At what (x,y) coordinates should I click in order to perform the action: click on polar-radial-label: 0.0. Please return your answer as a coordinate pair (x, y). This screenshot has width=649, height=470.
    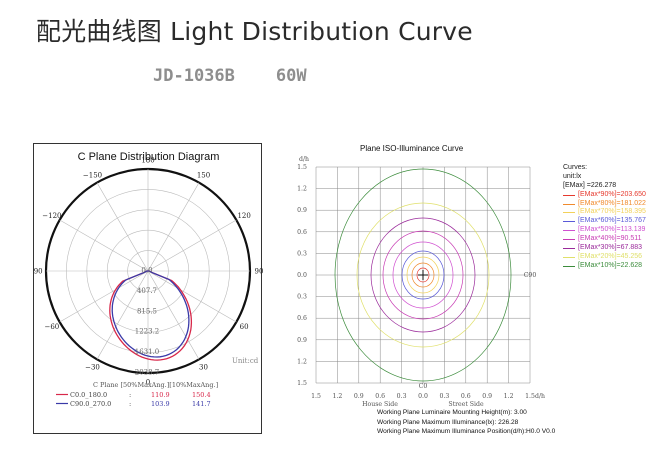
    Looking at the image, I should click on (146, 271).